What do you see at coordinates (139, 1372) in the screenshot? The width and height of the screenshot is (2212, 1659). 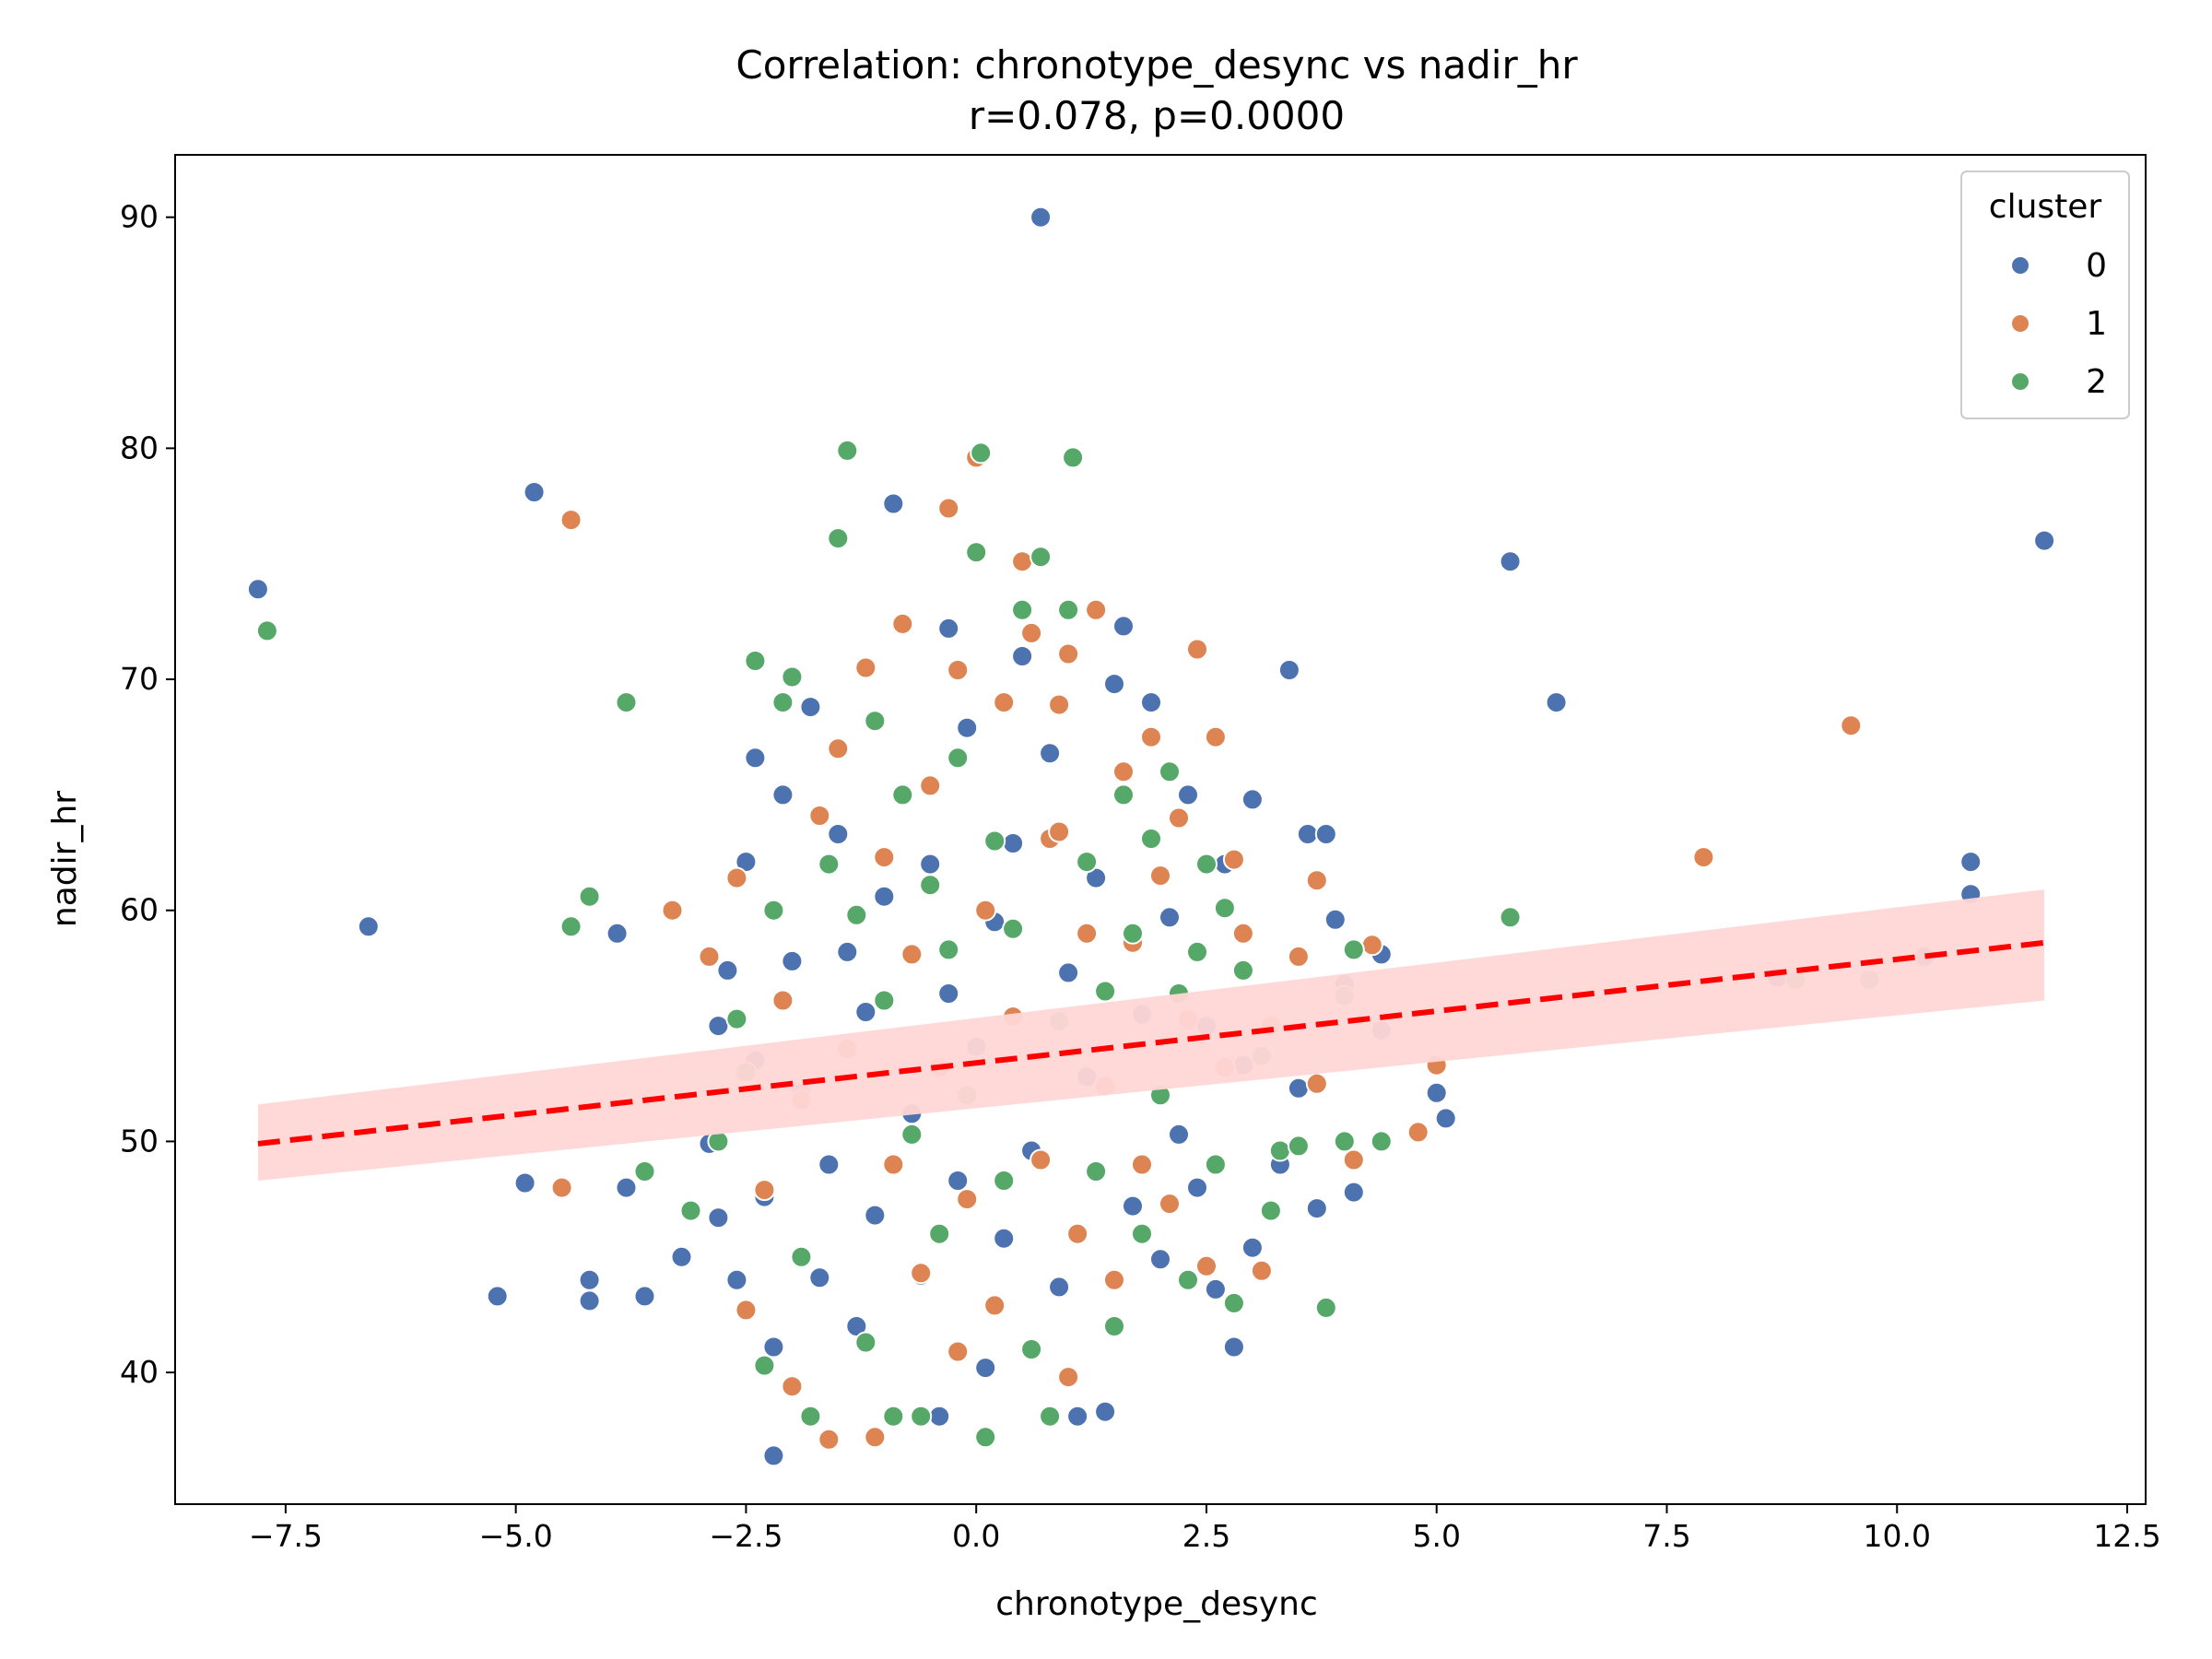 I see `y-tick-label: 40` at bounding box center [139, 1372].